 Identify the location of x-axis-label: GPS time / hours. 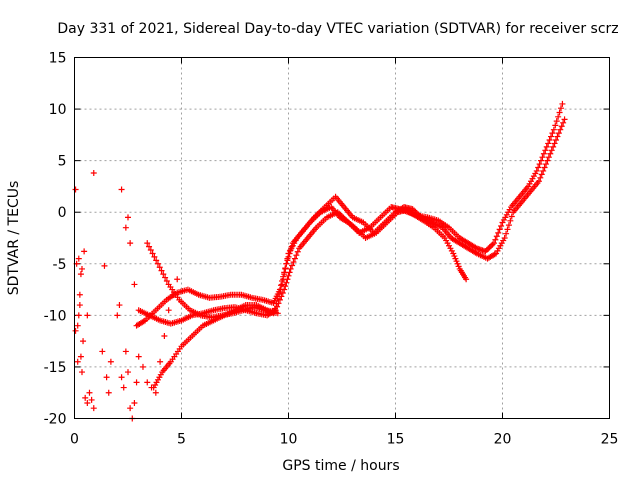
(340, 466).